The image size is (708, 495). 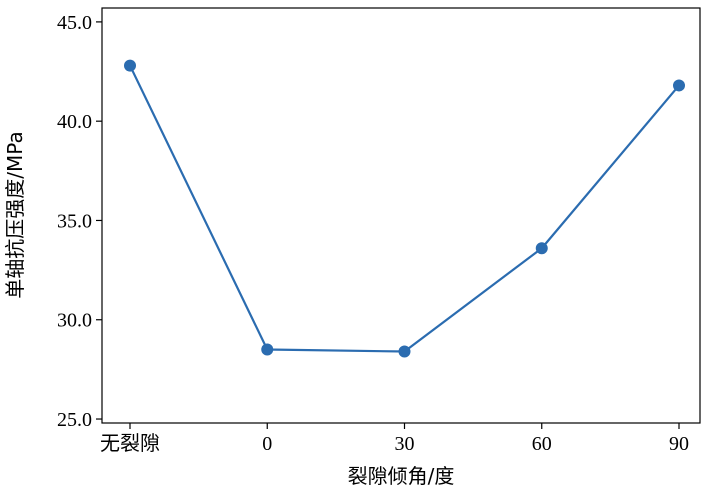 What do you see at coordinates (74, 221) in the screenshot?
I see `y-tick-label: 35.0` at bounding box center [74, 221].